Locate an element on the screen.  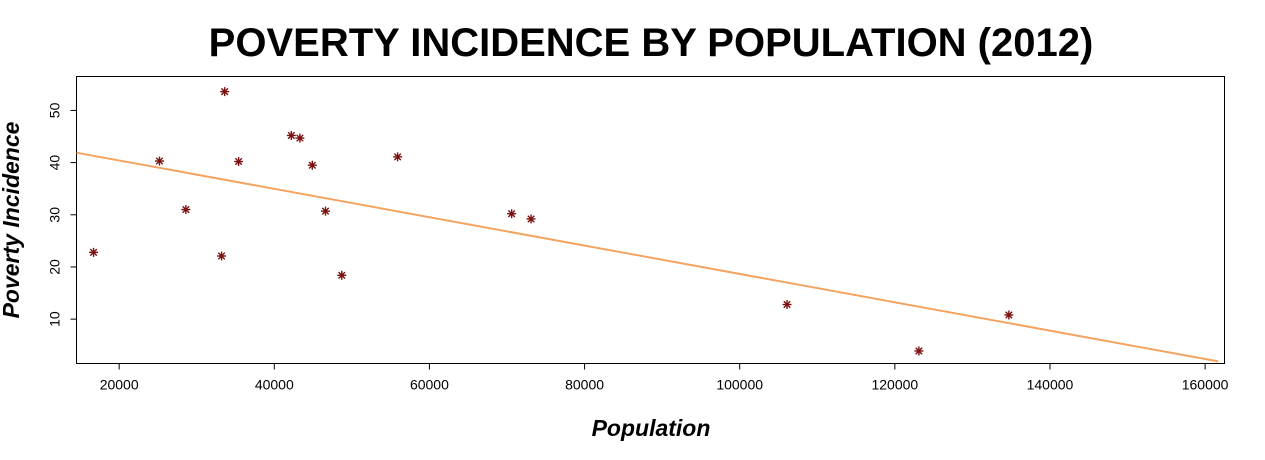
chart-title: POVERTY INCIDENCE BY POPULATION (2012) is located at coordinates (651, 43).